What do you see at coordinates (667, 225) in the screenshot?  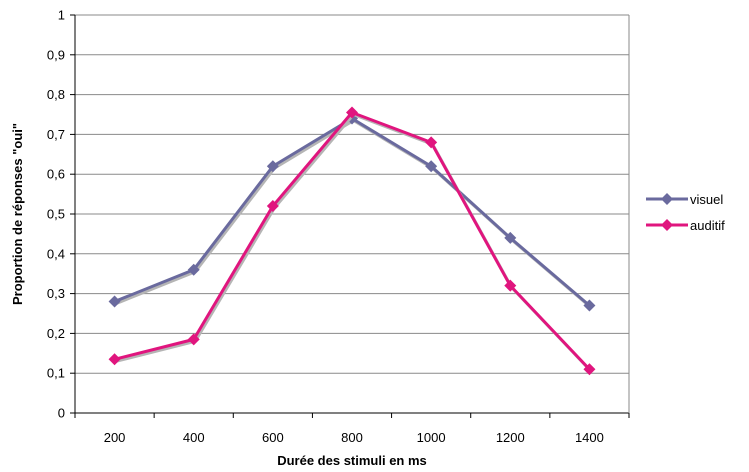 I see `legend-marker-auditif` at bounding box center [667, 225].